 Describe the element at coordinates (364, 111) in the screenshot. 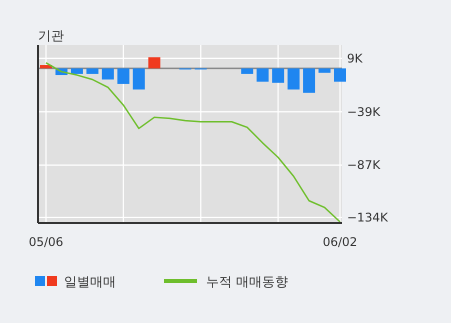

I see `y-tick-label: −39K` at that location.